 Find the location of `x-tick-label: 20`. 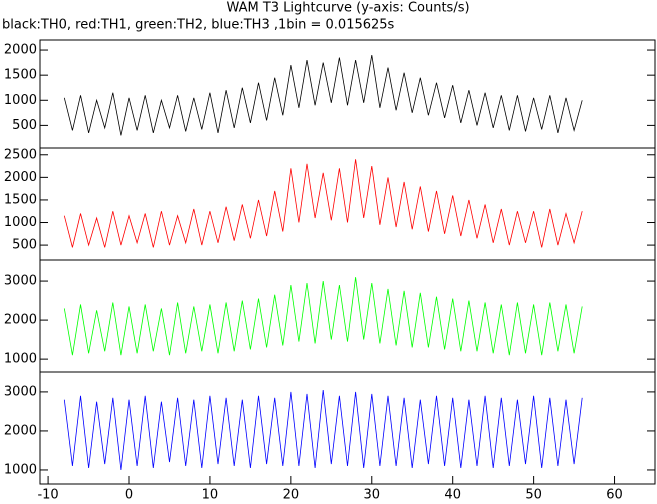

x-tick-label: 20 is located at coordinates (291, 495).